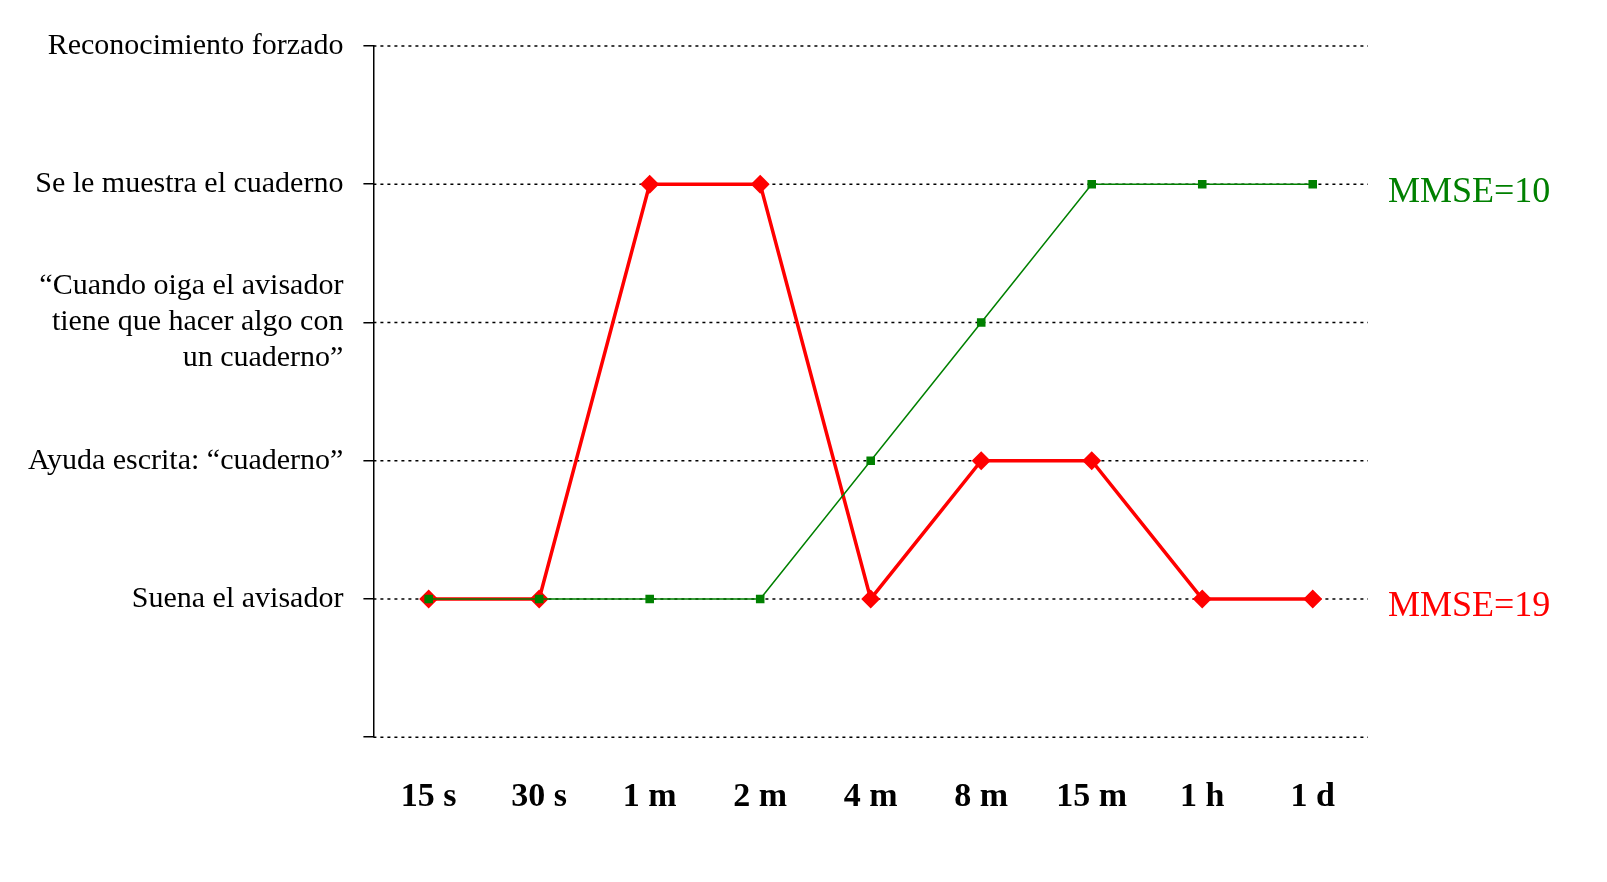 This screenshot has width=1607, height=882. I want to click on ref-line-label: Ayuda escrita: “cuaderno”, so click(185, 458).